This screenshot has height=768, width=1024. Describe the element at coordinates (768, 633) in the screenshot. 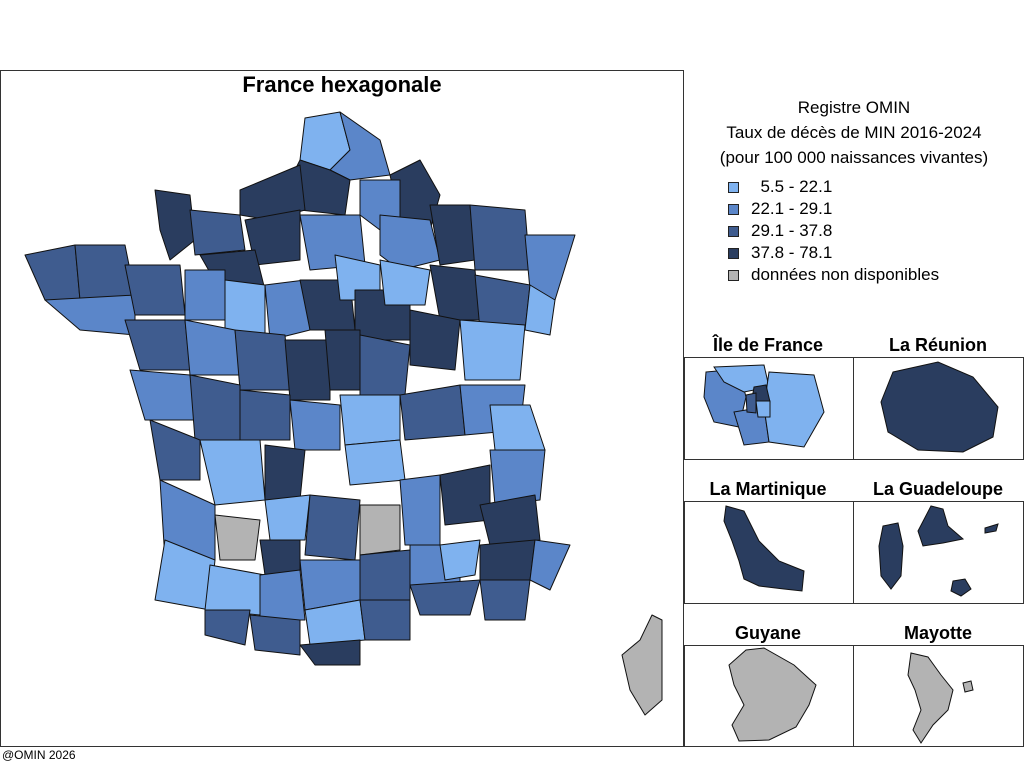

I see `inset-title-guyane: Guyane` at that location.